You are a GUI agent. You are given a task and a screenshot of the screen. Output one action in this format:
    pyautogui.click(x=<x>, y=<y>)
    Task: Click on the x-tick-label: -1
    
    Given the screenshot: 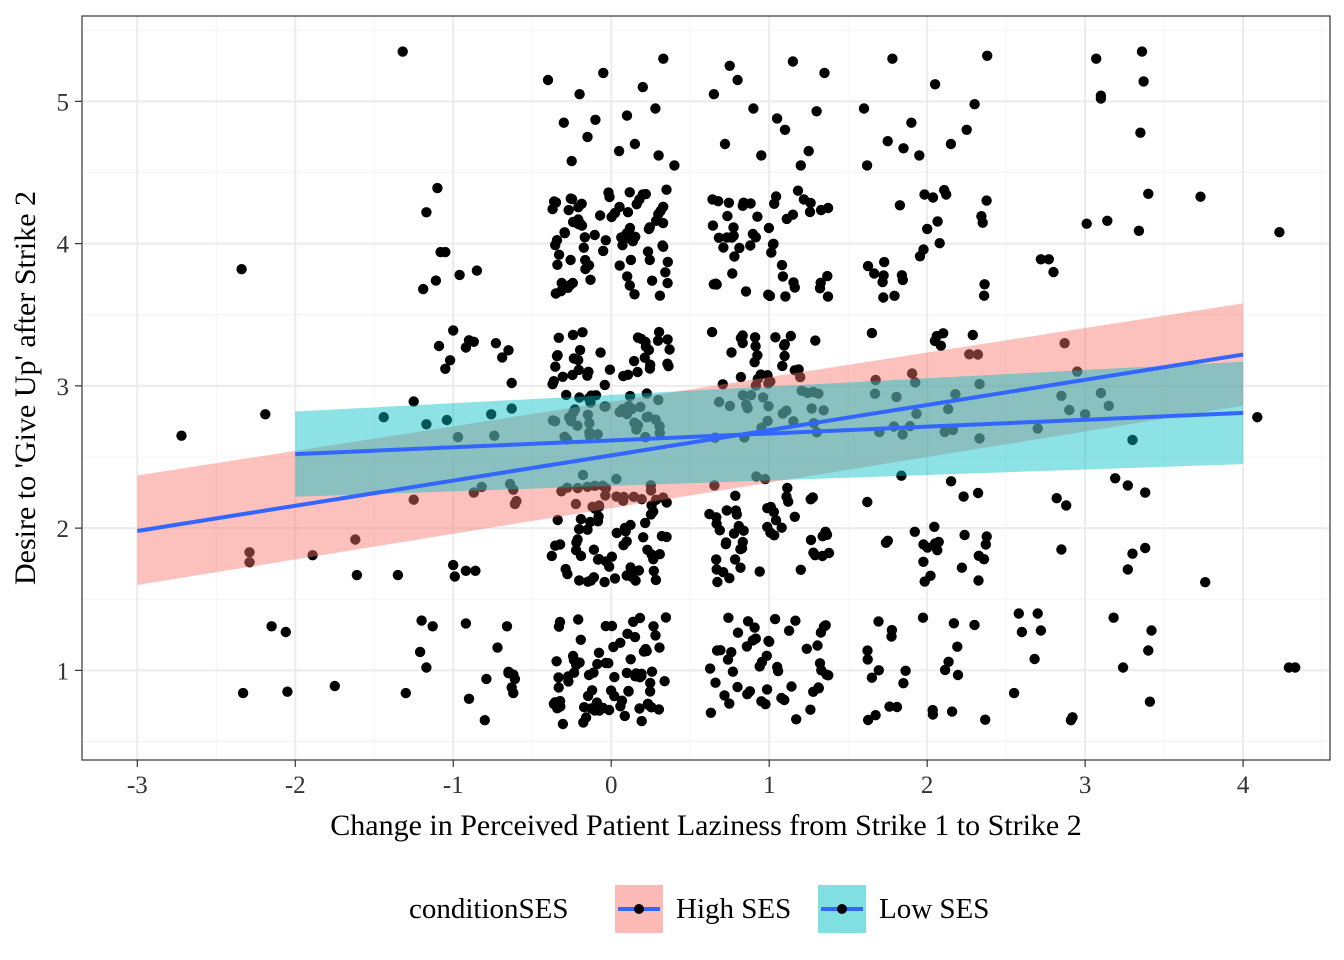 What is the action you would take?
    pyautogui.click(x=453, y=785)
    